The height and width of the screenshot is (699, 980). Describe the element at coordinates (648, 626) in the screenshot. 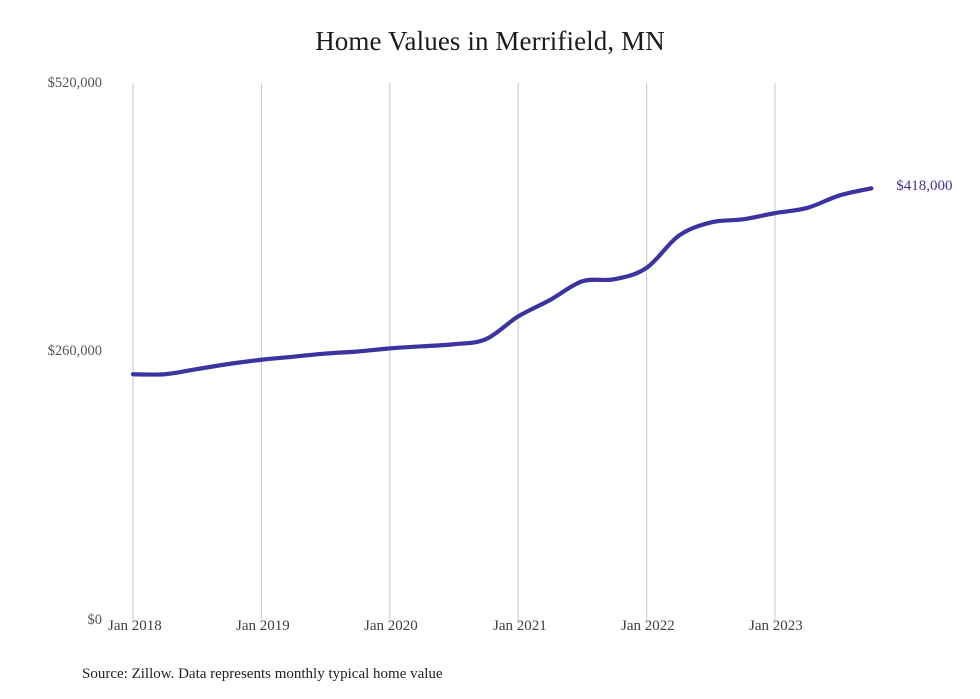

I see `x-tick-label-jan-2022: Jan 2022` at that location.